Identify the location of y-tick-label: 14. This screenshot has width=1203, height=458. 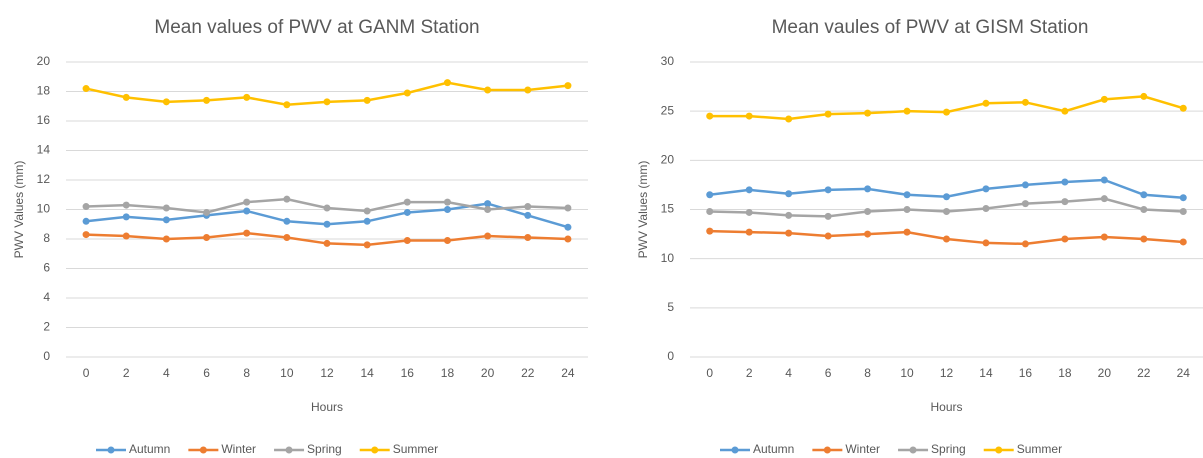
(44, 150).